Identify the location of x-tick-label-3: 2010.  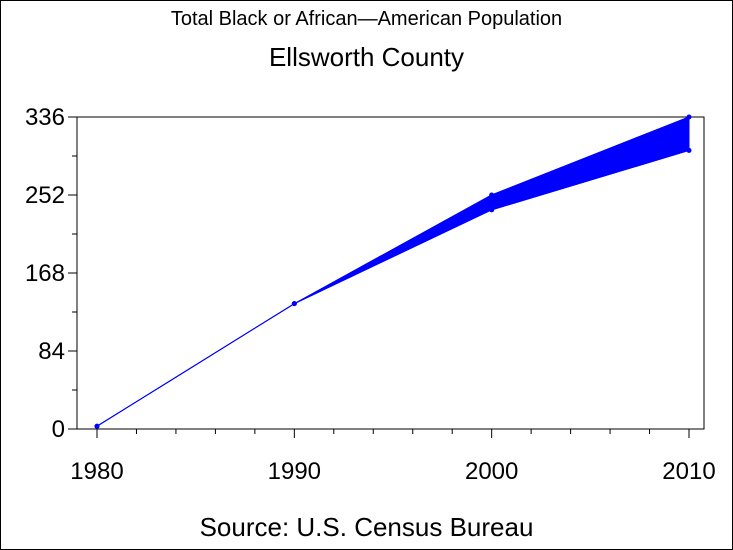
(688, 471).